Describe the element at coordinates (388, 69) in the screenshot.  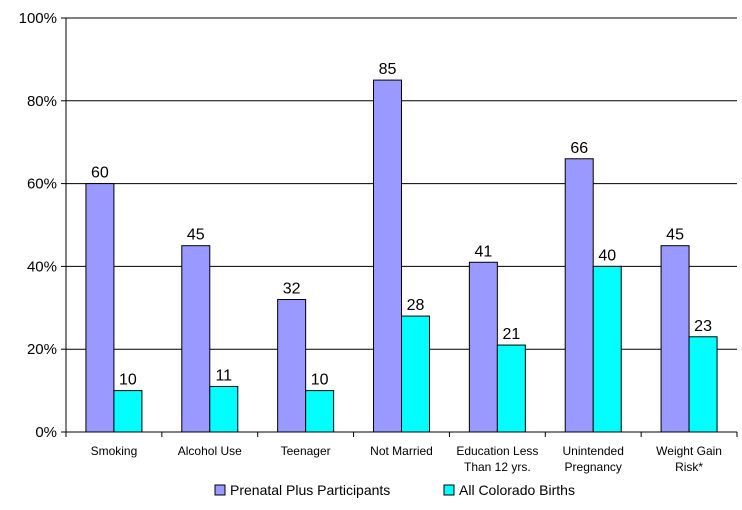
I see `data-label: 85` at that location.